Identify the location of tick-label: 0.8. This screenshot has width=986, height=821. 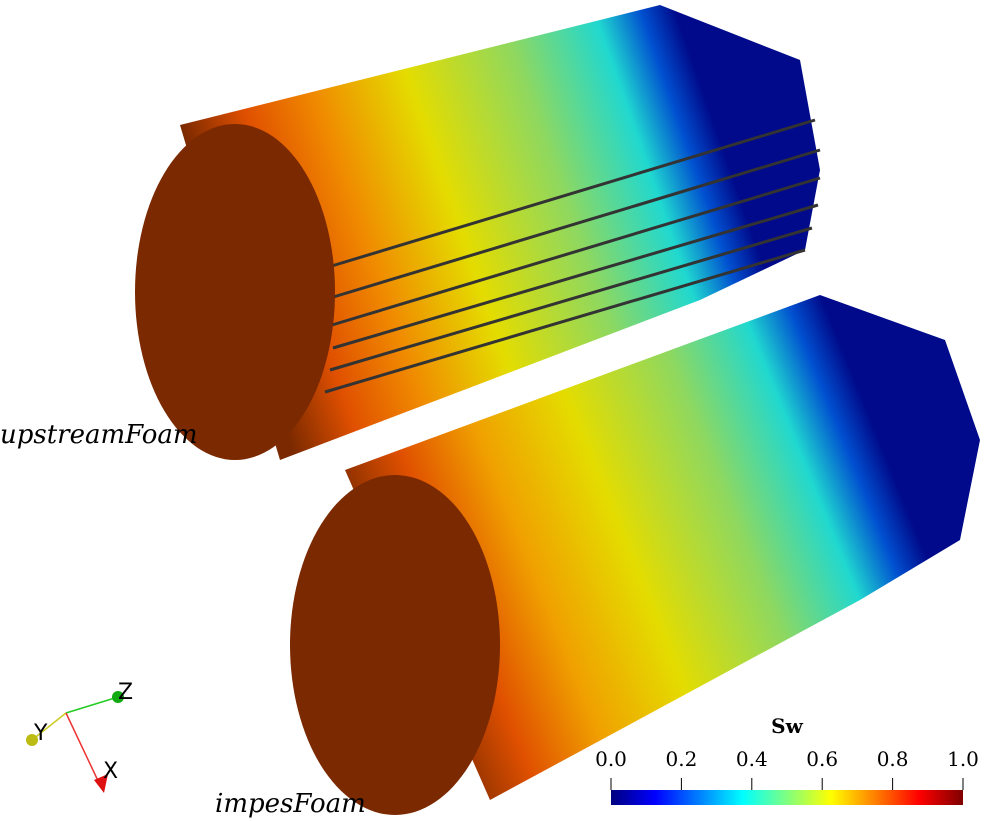
(893, 759).